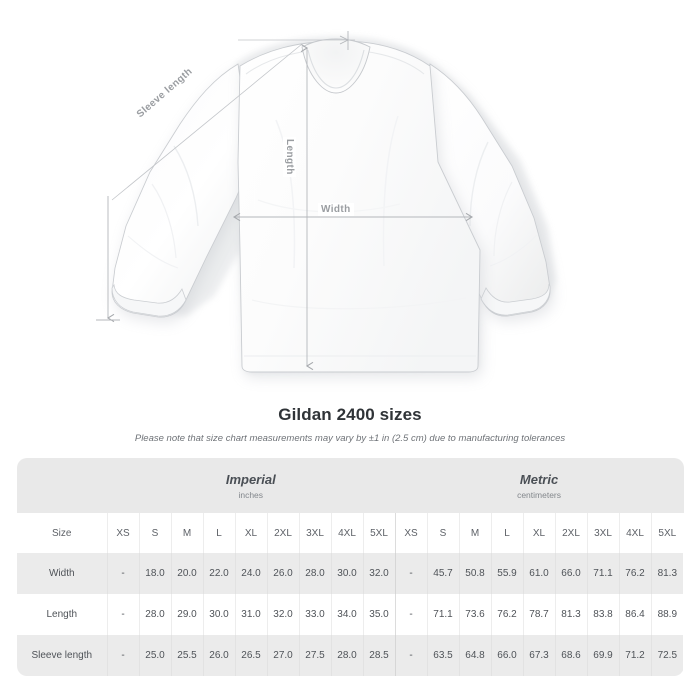  I want to click on size-header-imperial-4XL: 4XL, so click(347, 533).